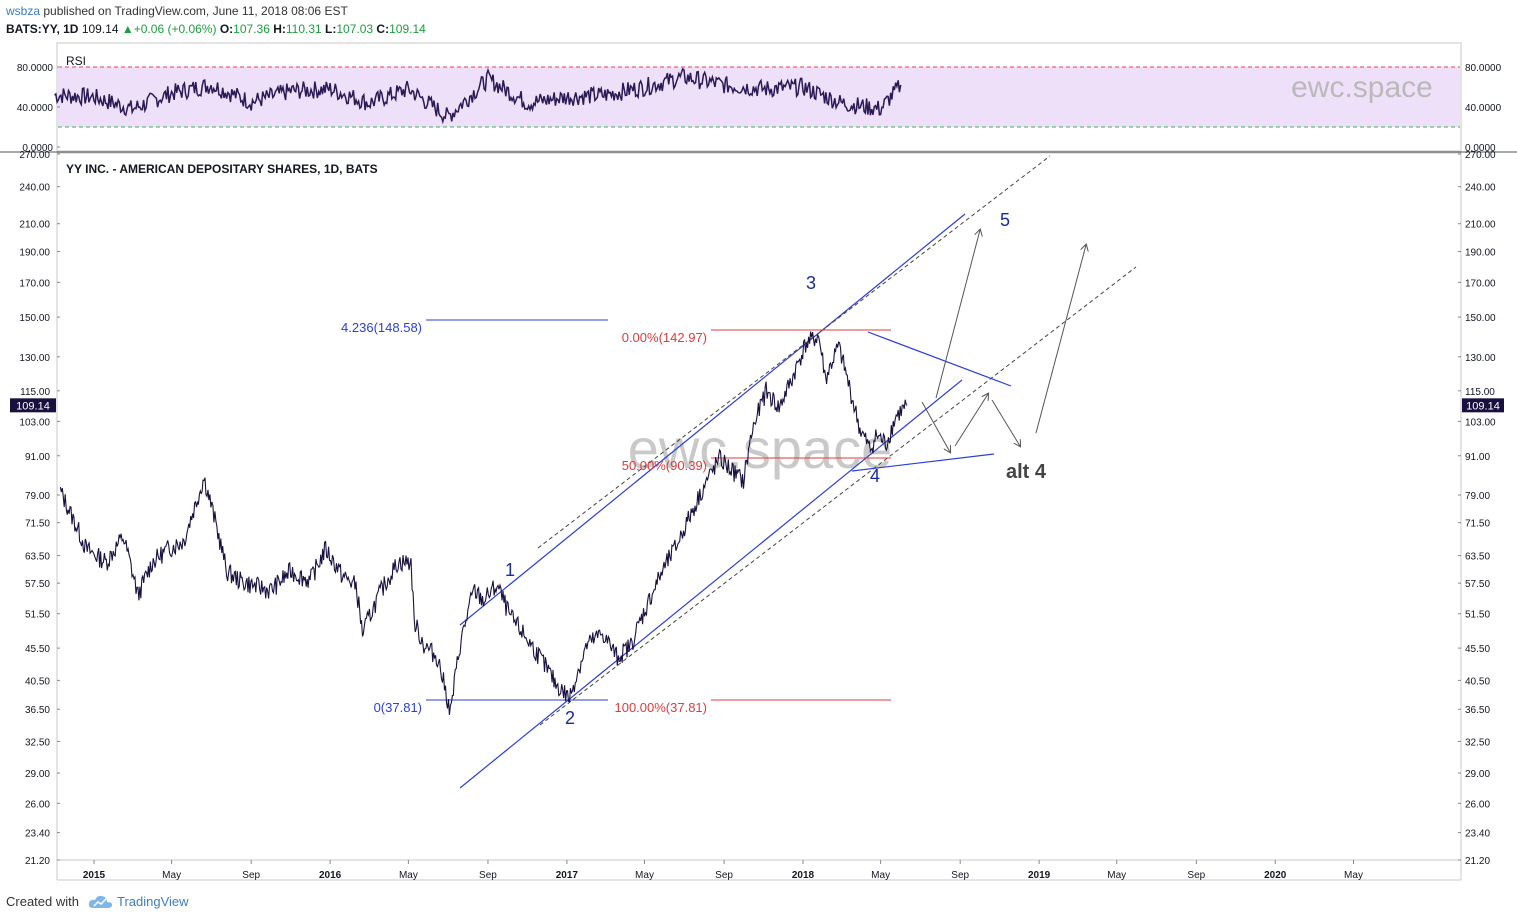 The image size is (1517, 919). What do you see at coordinates (23, 11) in the screenshot?
I see `author-link: wsbza` at bounding box center [23, 11].